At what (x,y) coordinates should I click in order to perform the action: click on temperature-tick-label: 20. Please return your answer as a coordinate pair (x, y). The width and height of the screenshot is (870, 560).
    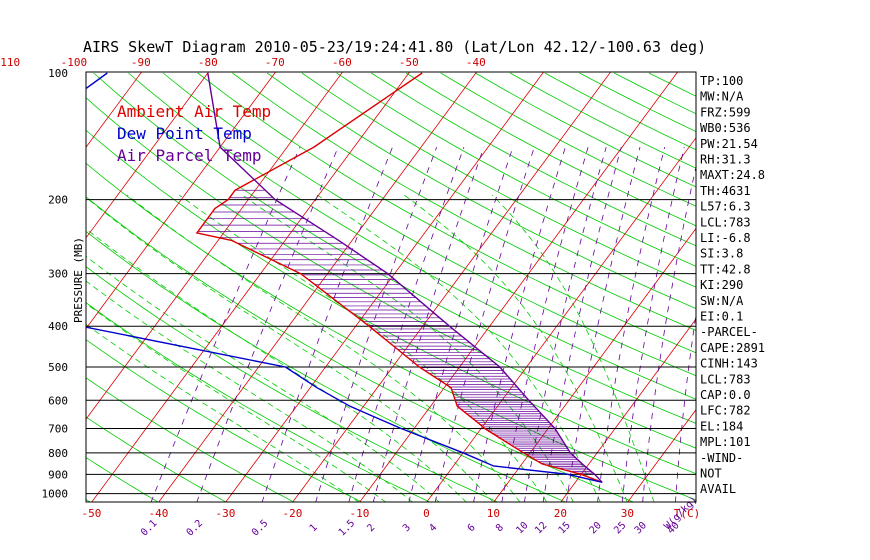
    Looking at the image, I should click on (560, 513).